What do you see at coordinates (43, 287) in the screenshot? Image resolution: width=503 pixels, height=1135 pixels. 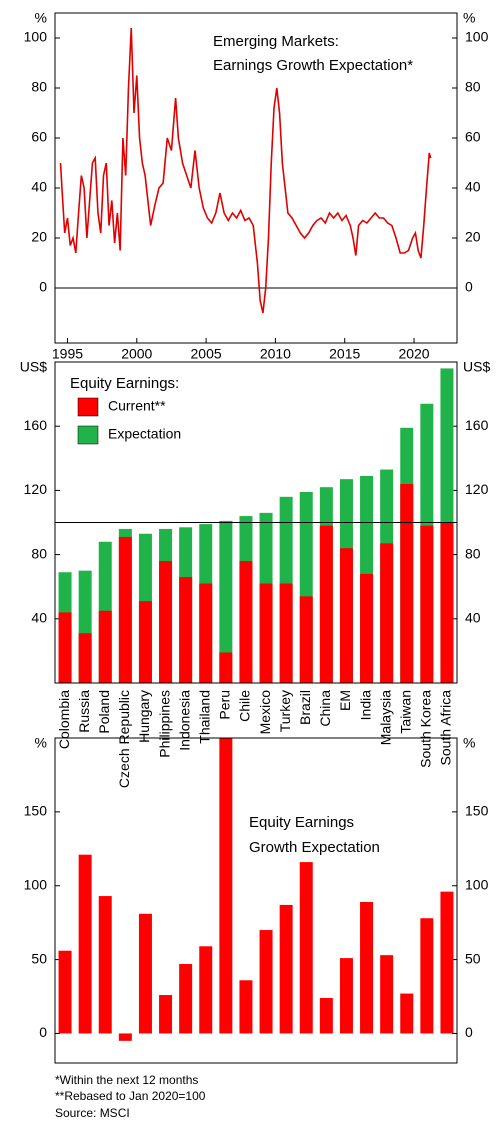 I see `y-tick-label: 0` at bounding box center [43, 287].